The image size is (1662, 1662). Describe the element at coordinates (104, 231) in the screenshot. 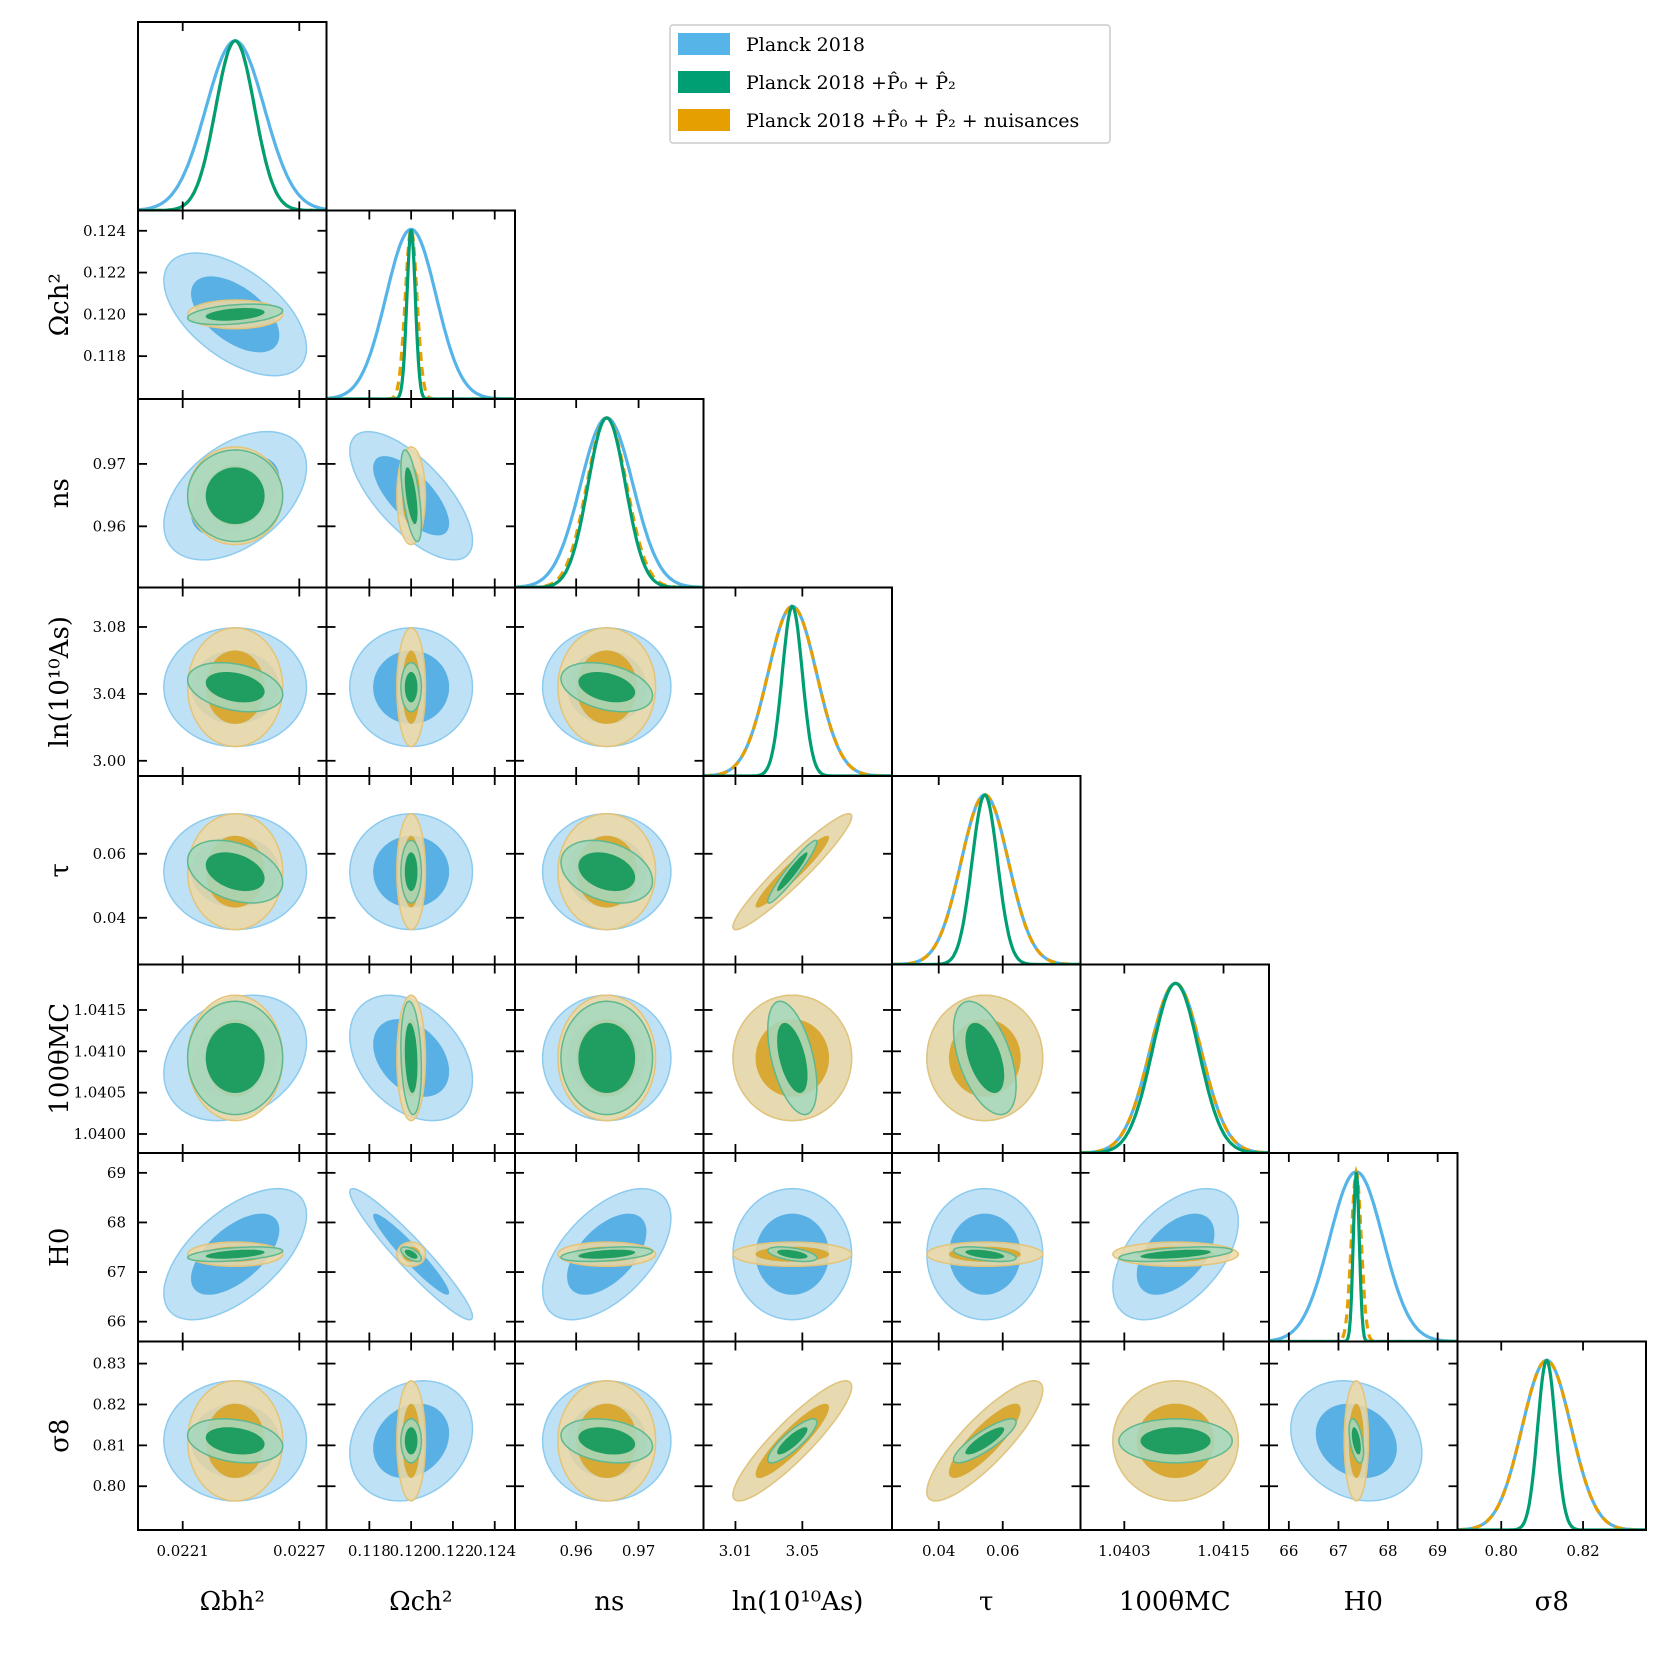

I see `y-tick-label-omc: 0.124` at that location.